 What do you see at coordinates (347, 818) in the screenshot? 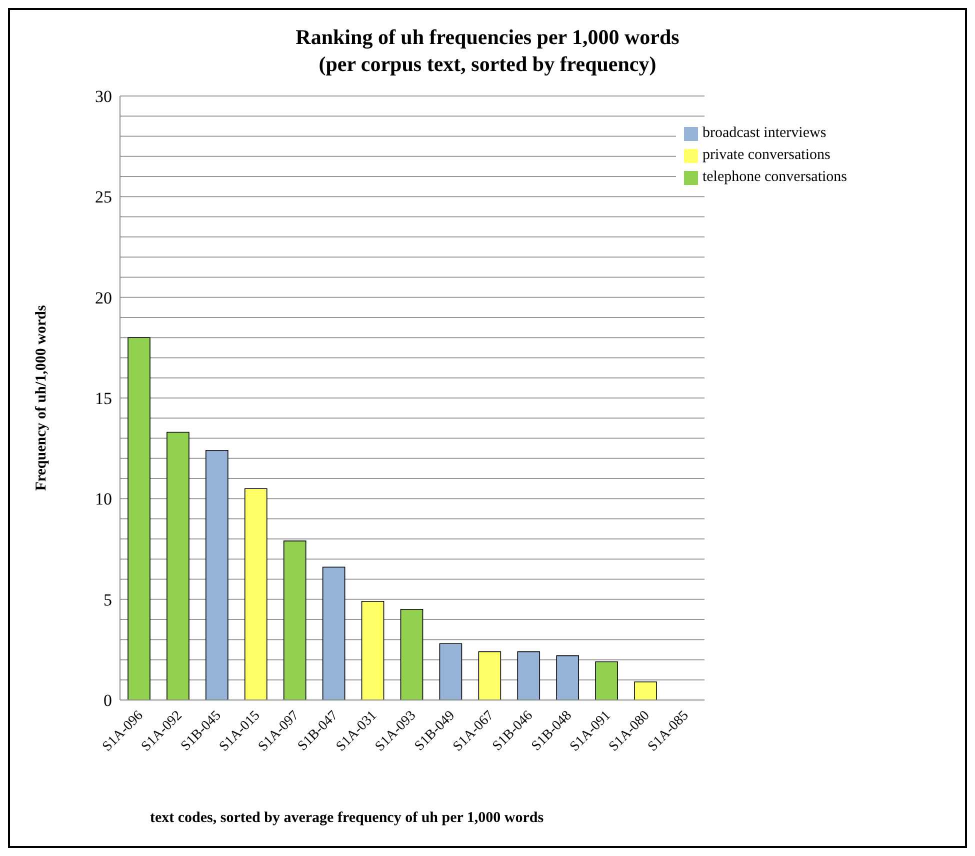
I see `x-axis-title: text codes, sorted by average frequency of uh per 1,000 words` at bounding box center [347, 818].